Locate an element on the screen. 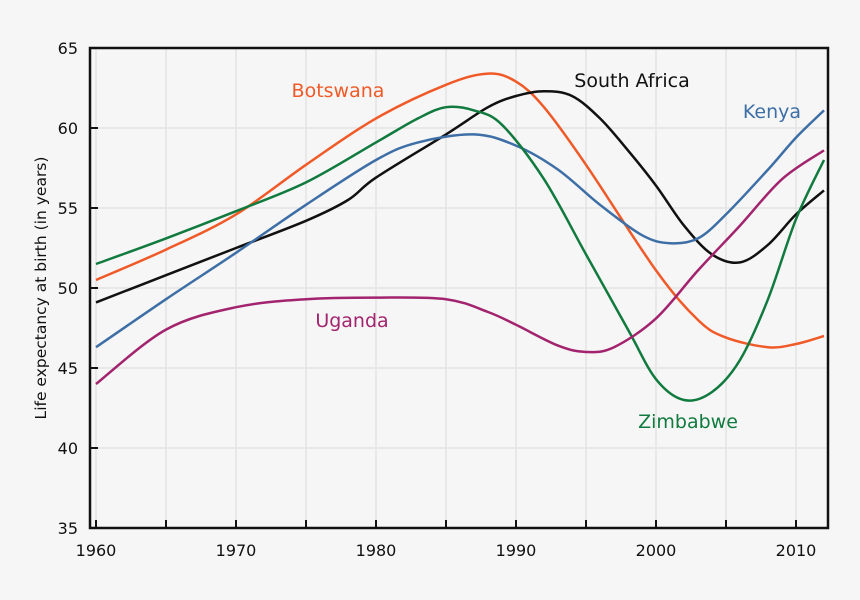 This screenshot has width=860, height=600. x-tick-label: 1980 is located at coordinates (376, 550).